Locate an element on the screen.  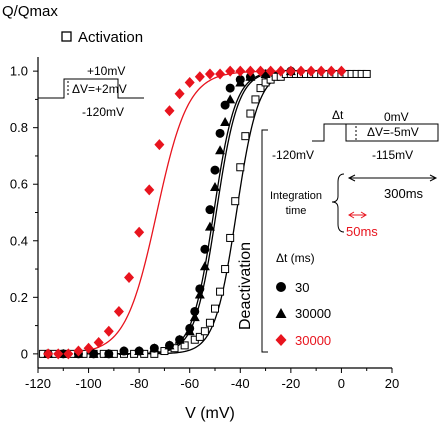
y-ticks: 0 0.2 0.4 0.6 0.8 1.0 is located at coordinates (24, 212).